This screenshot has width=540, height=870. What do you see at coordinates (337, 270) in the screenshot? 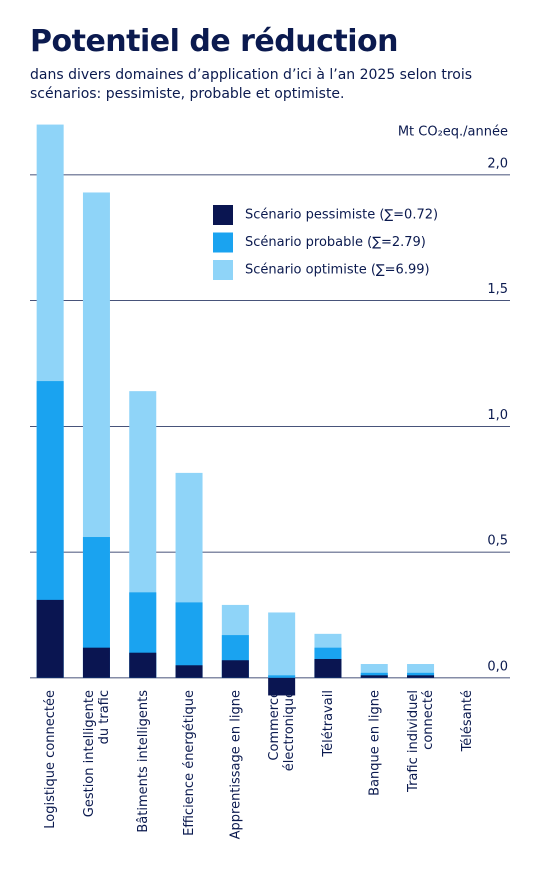
I see `legend-label: Scénario optimiste (∑=6.99)` at bounding box center [337, 270].